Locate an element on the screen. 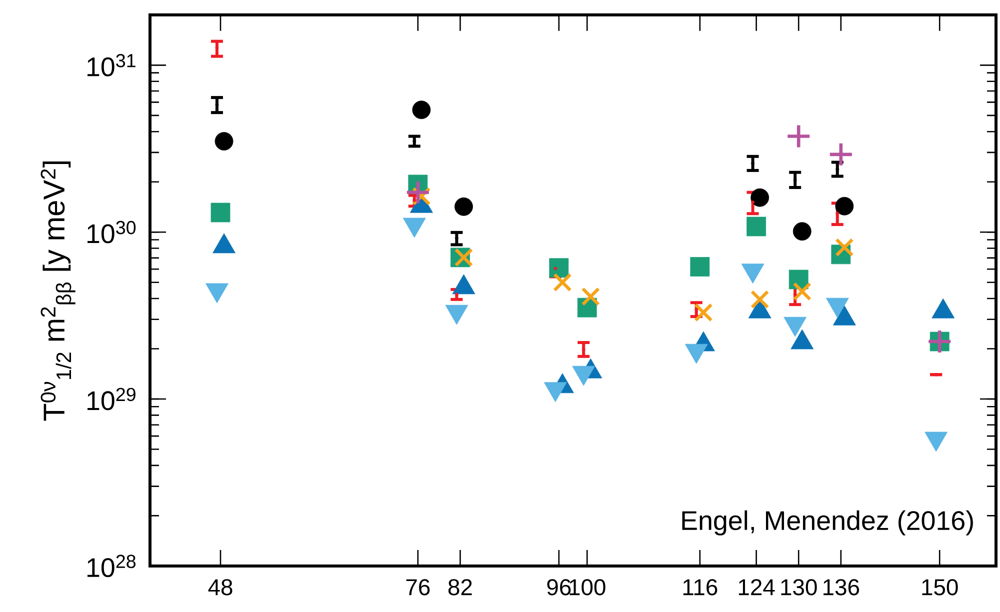 Image resolution: width=1000 pixels, height=612 pixels. x-tick-label: 96 is located at coordinates (559, 587).